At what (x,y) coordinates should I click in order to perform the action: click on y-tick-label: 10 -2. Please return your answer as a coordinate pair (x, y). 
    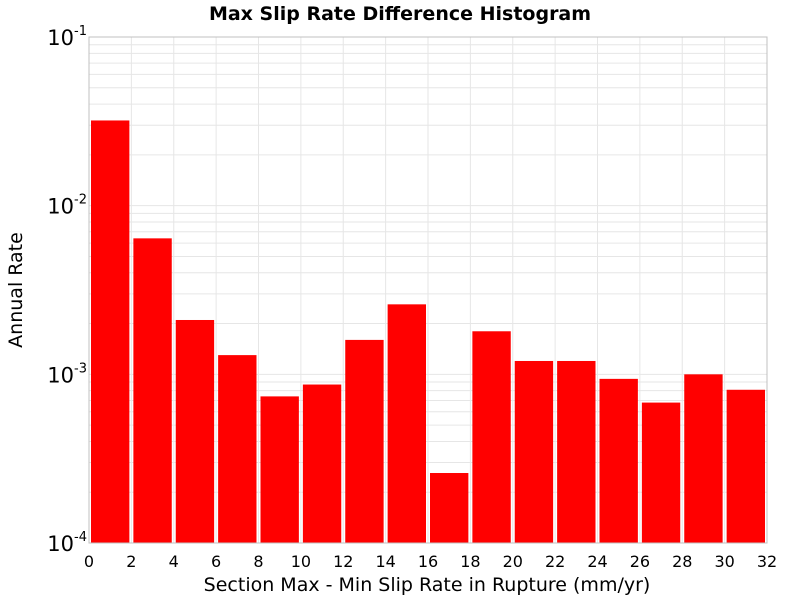
    Looking at the image, I should click on (67, 206).